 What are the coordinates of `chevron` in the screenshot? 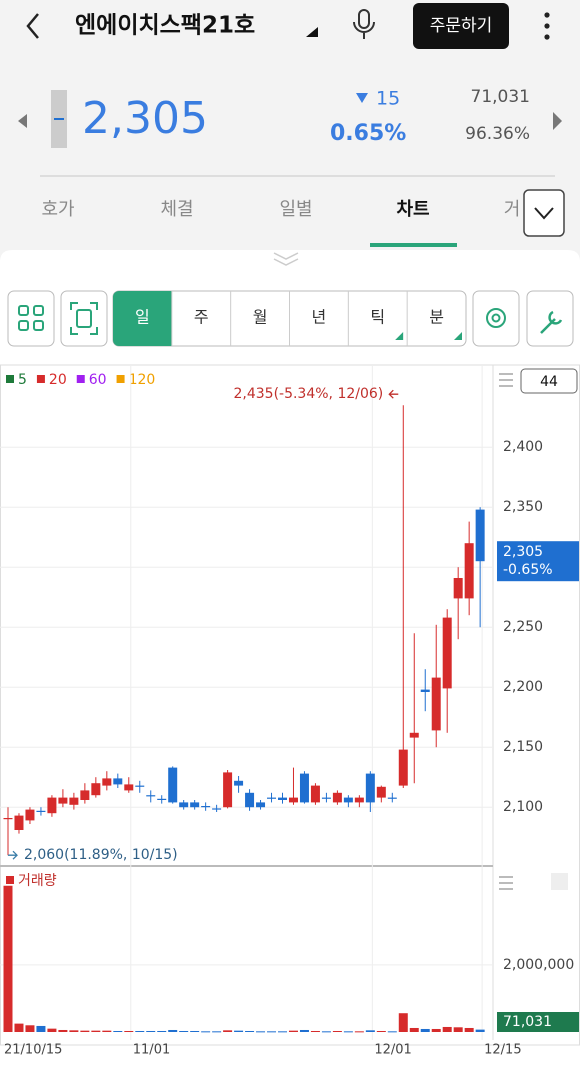 It's located at (544, 213).